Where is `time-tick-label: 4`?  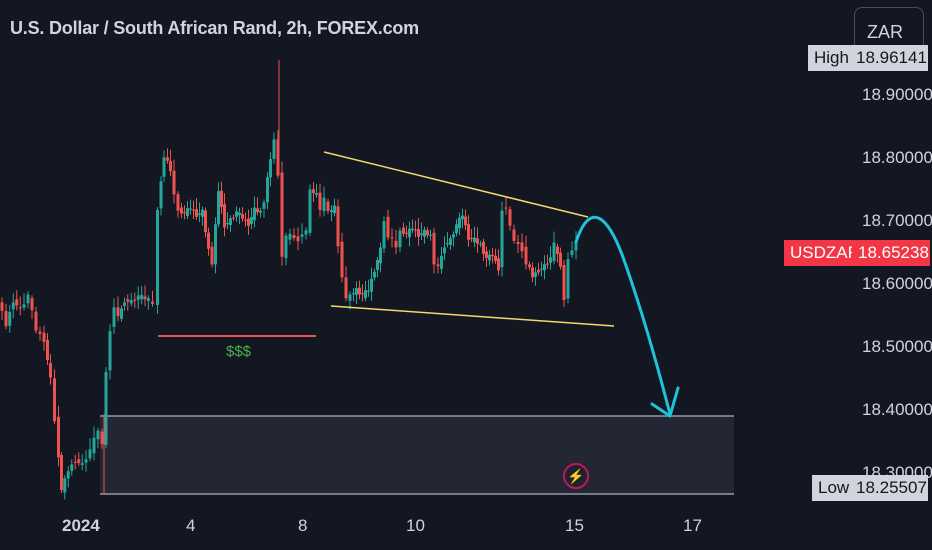
time-tick-label: 4 is located at coordinates (191, 525).